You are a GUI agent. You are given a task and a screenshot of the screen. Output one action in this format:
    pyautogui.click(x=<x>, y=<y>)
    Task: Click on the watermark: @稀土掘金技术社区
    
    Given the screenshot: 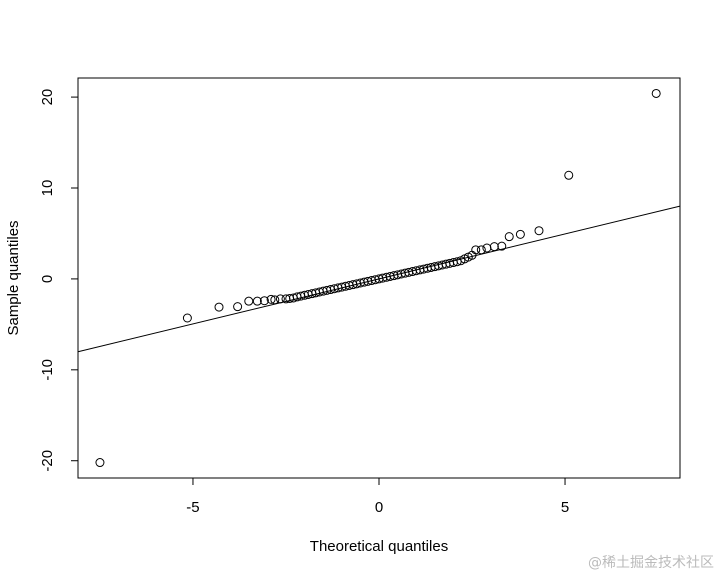 What is the action you would take?
    pyautogui.click(x=651, y=563)
    